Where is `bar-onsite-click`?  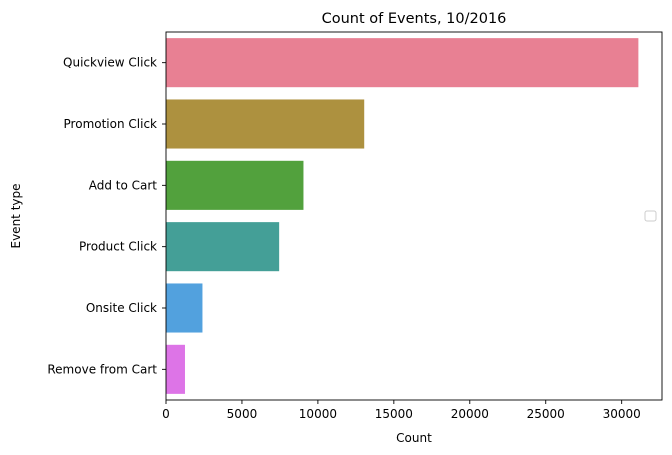
bar-onsite-click is located at coordinates (184, 308).